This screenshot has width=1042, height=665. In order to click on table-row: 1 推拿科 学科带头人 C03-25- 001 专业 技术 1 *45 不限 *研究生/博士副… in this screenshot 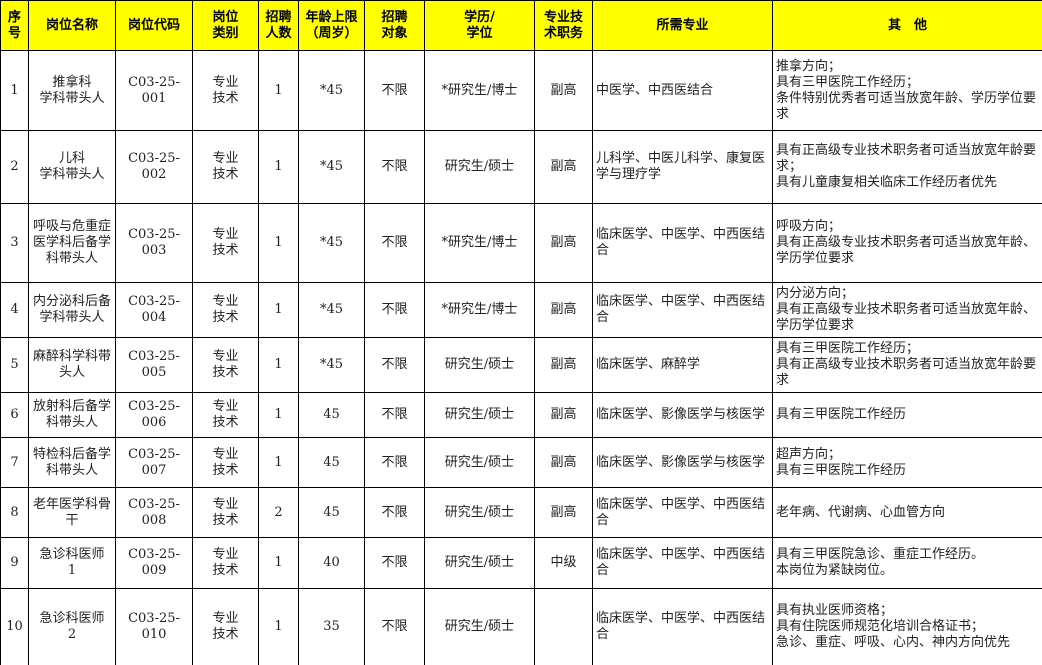, I will do `click(521, 90)`.